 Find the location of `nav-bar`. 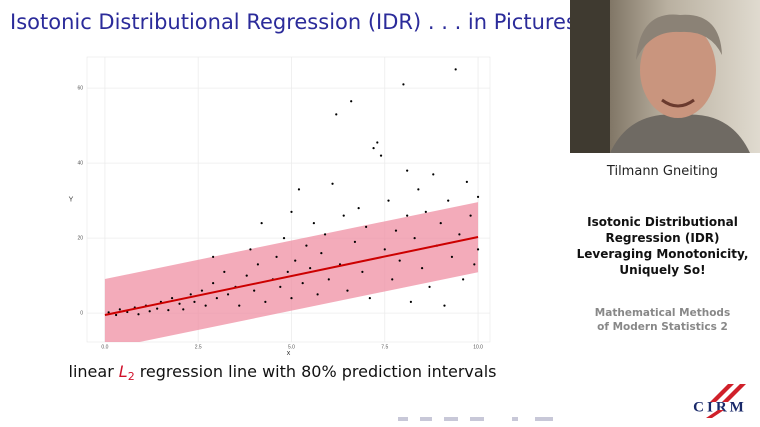

nav-bar is located at coordinates (475, 419).